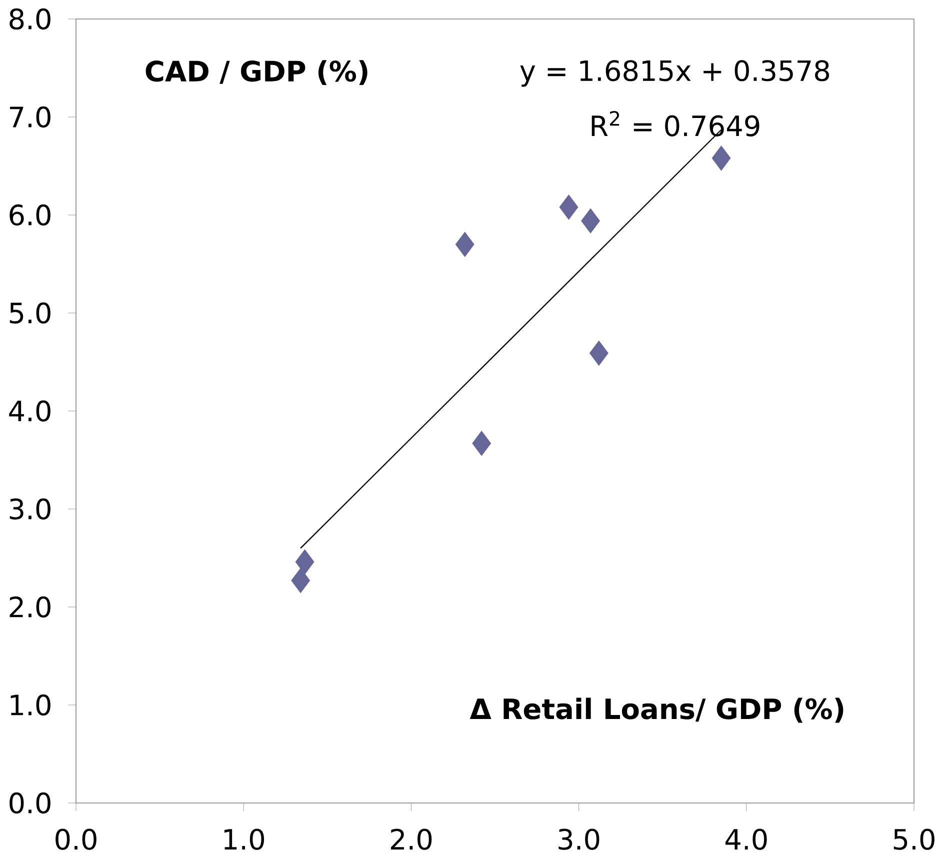 Image resolution: width=947 pixels, height=866 pixels. Describe the element at coordinates (30, 215) in the screenshot. I see `y-tick-label: 6.0` at that location.